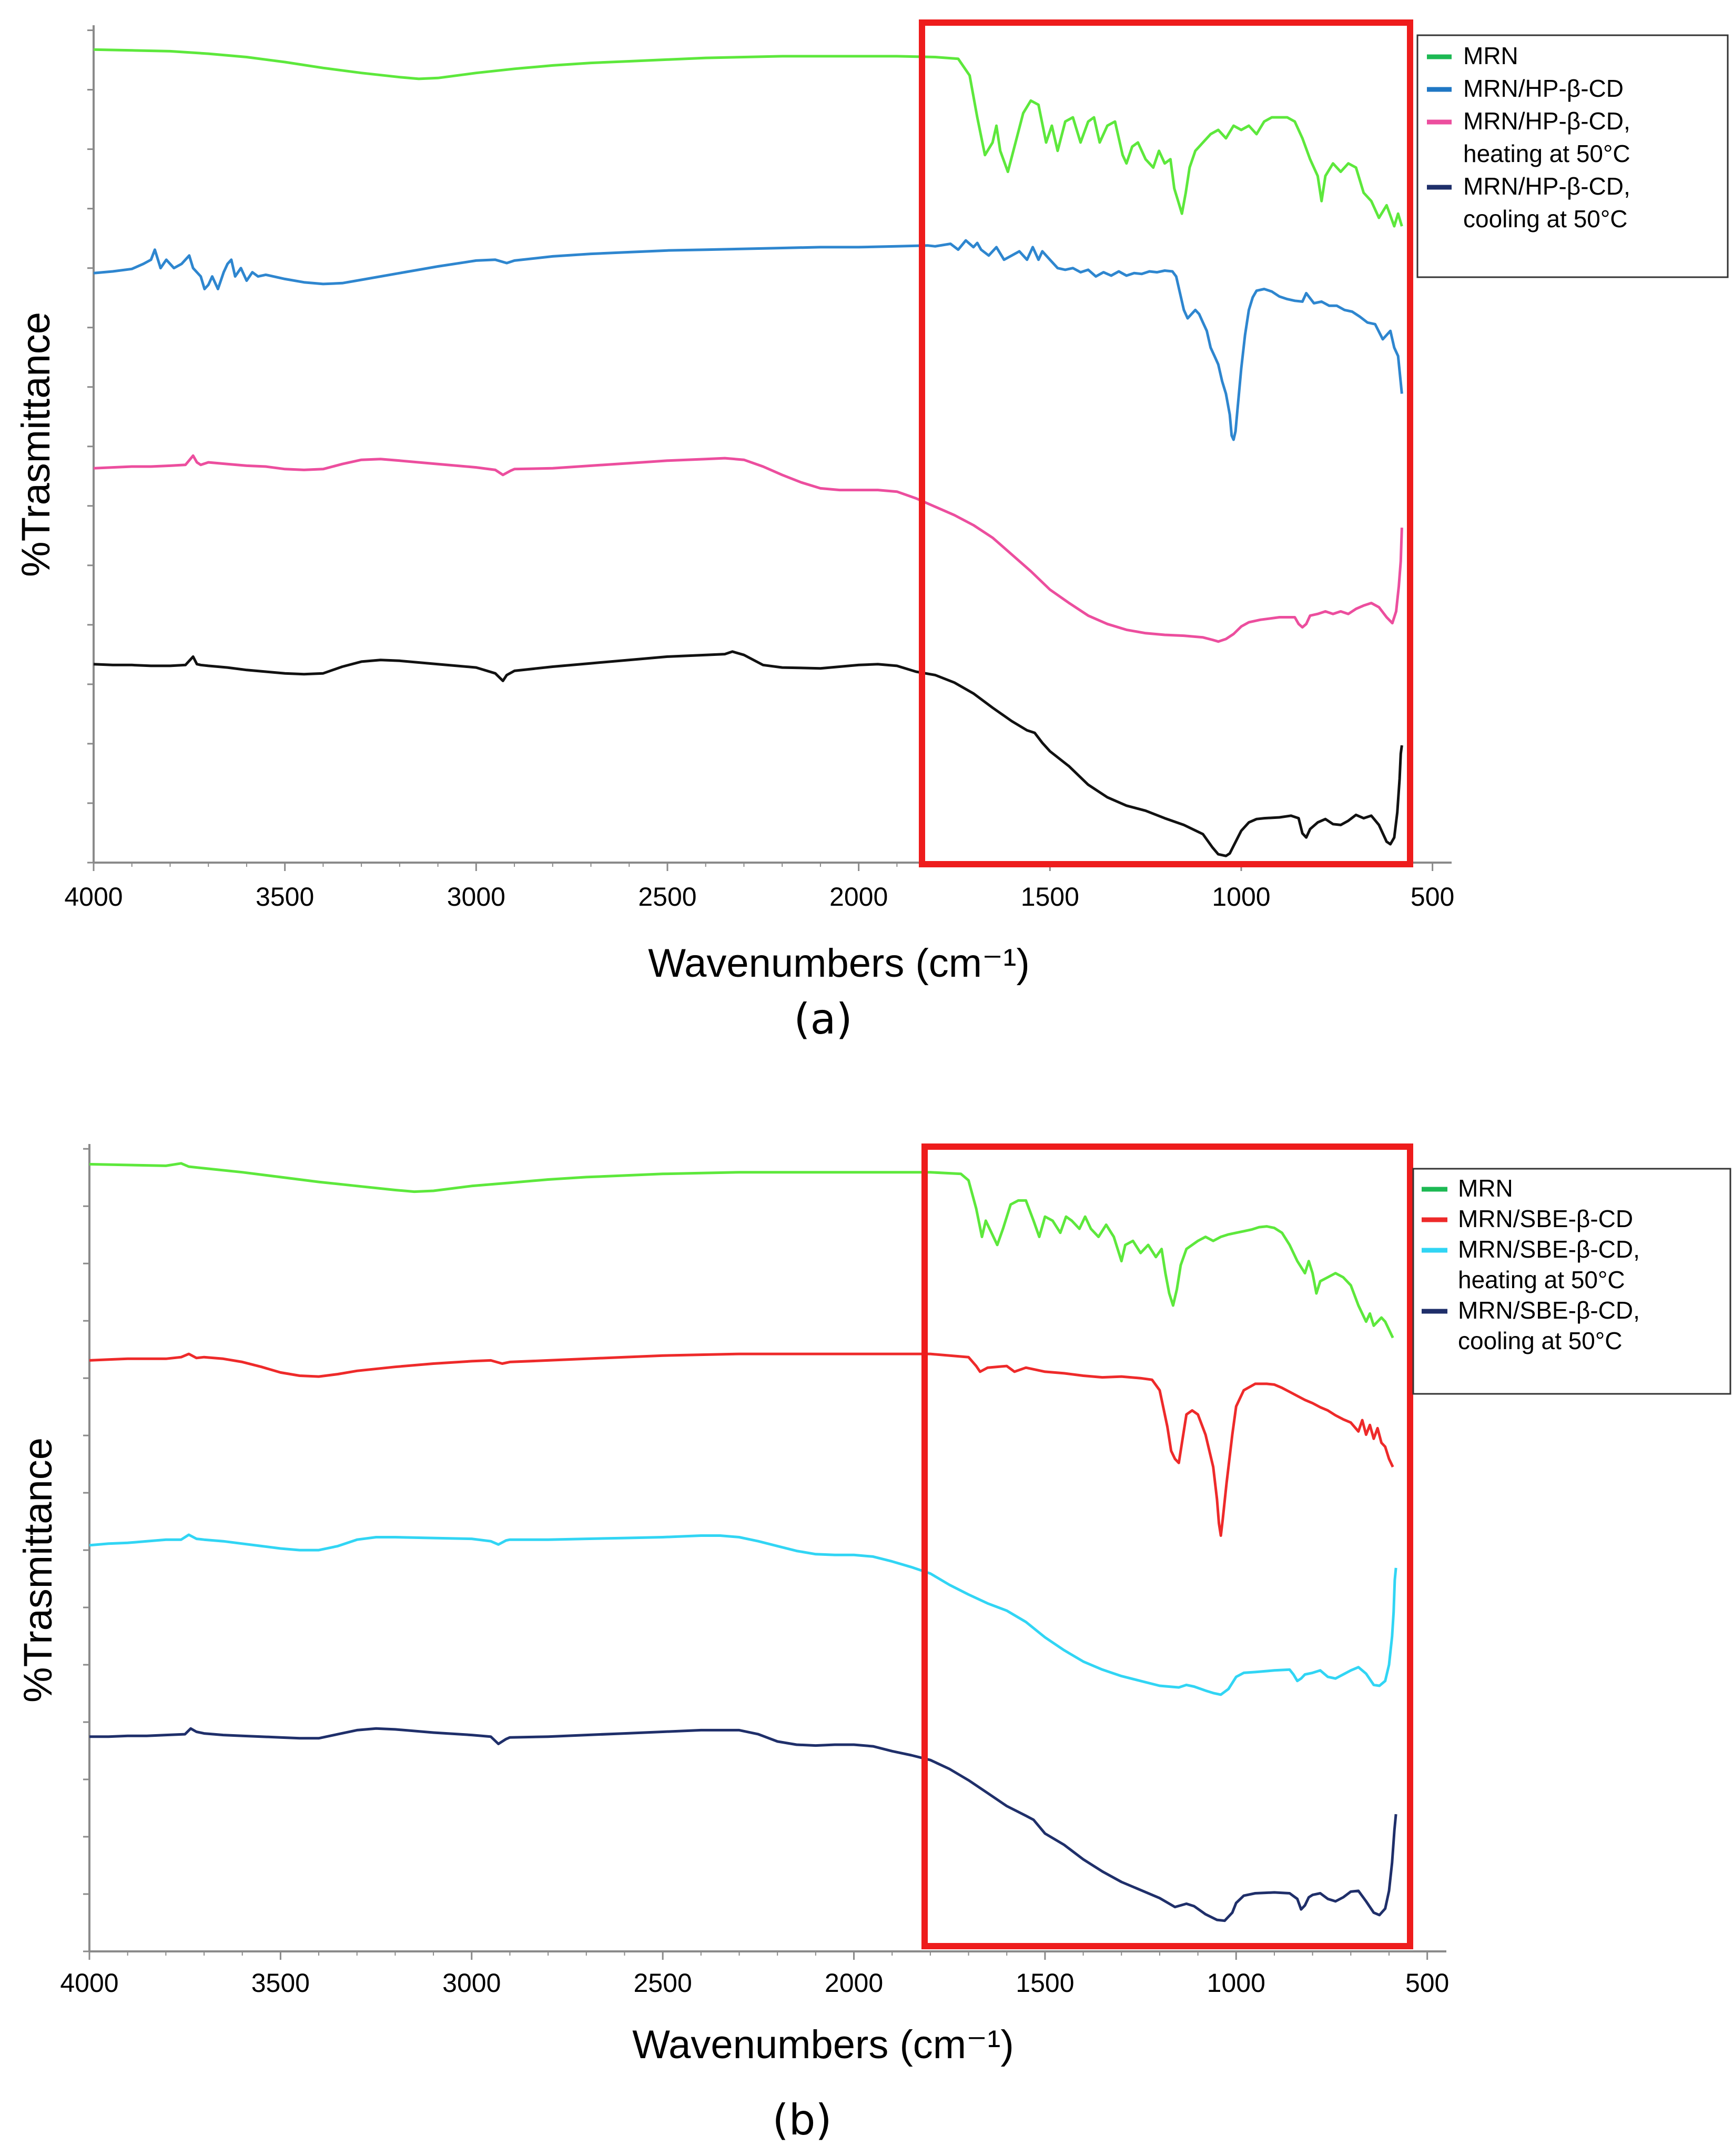 The width and height of the screenshot is (1733, 2156). Describe the element at coordinates (1546, 186) in the screenshot. I see `legend-label-4: MRN/HP-β-CD,` at that location.